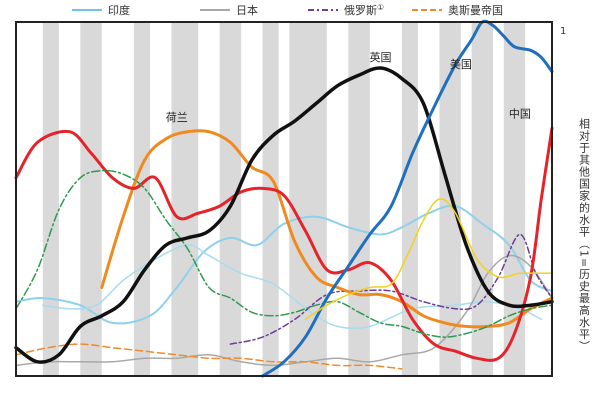 The width and height of the screenshot is (600, 400). I want to click on y-axis: 1 相对于其他国家的水平（1=历史最高水平）, so click(575, 189).